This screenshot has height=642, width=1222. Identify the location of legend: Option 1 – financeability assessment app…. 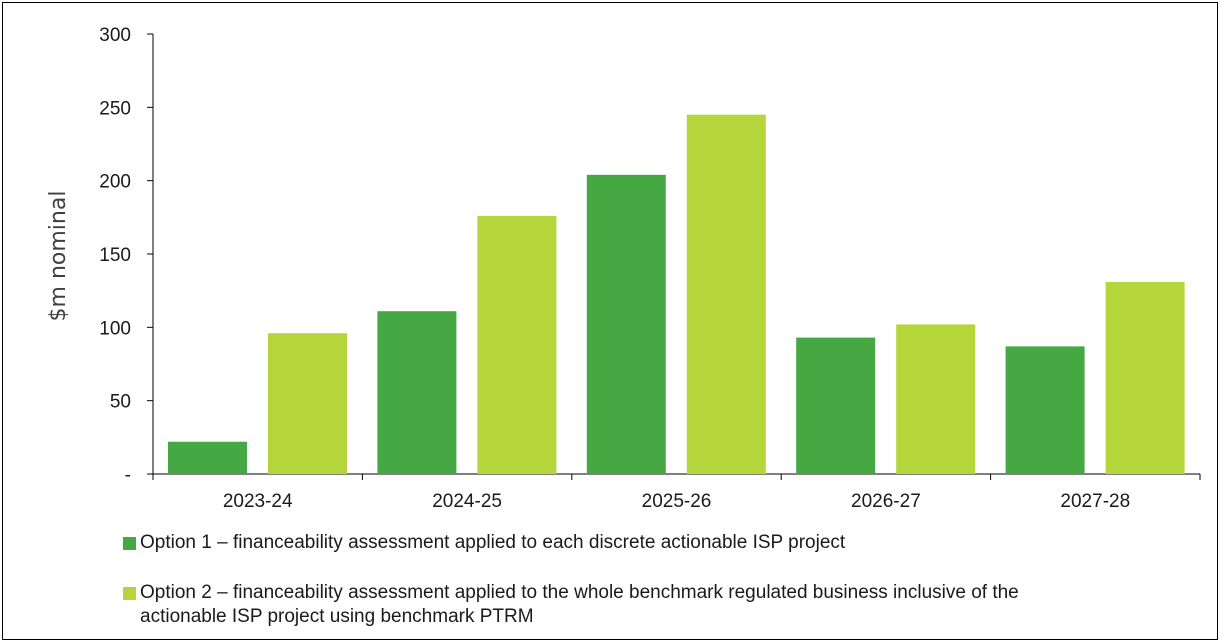
(623, 580).